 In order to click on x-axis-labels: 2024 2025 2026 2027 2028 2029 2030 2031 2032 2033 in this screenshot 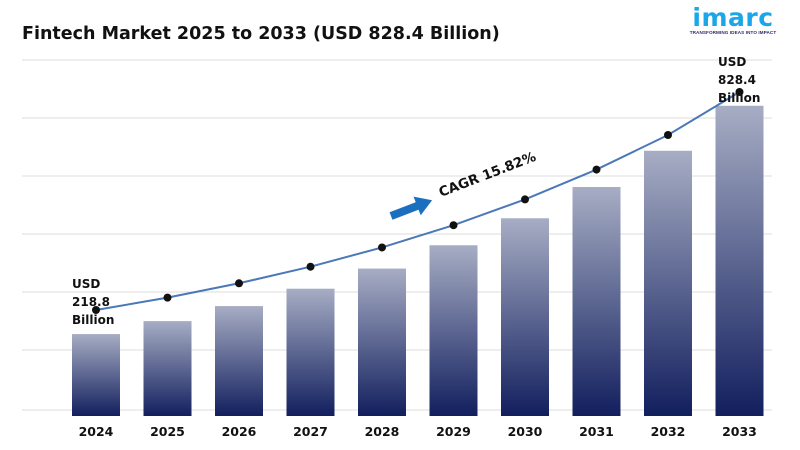, I will do `click(418, 431)`.